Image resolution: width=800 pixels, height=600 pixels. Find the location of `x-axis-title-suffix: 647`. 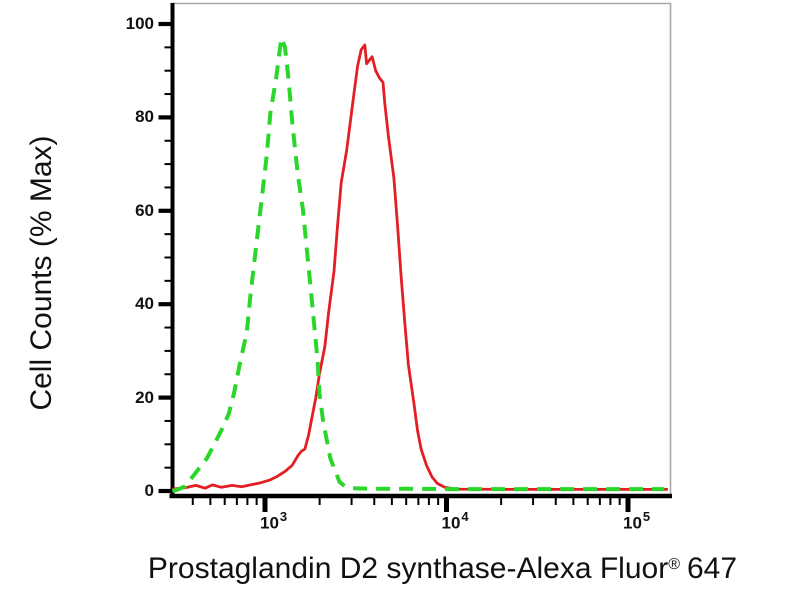

x-axis-title-suffix: 647 is located at coordinates (712, 568).